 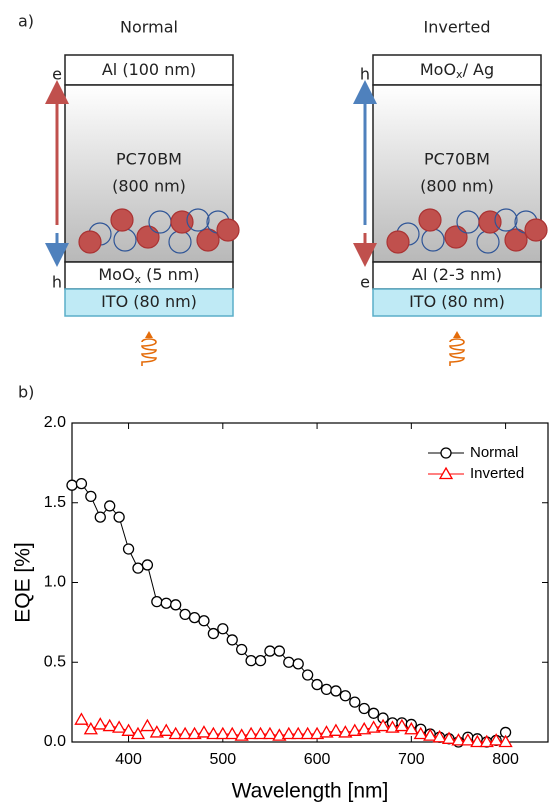 I want to click on panel-label: a), so click(x=26, y=21).